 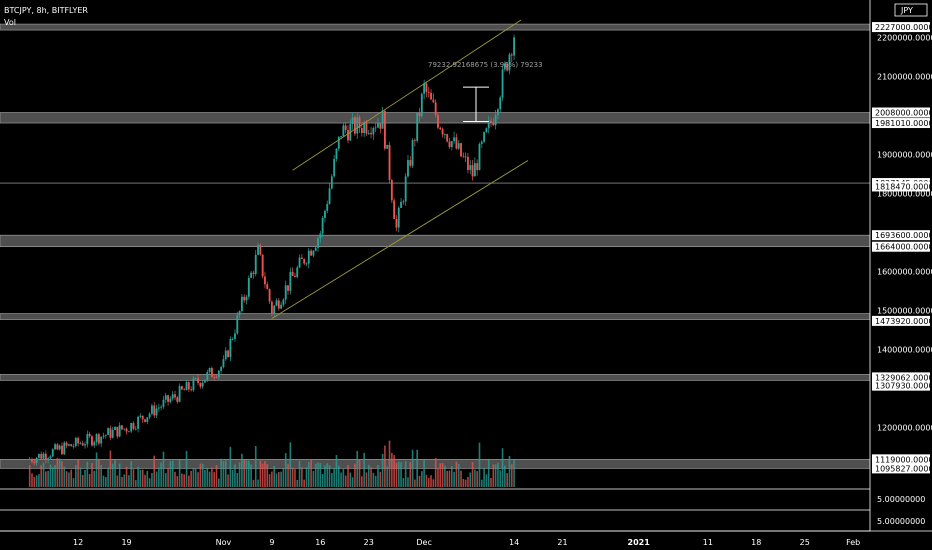 I want to click on y-tick-label: 1200000.00000000, so click(x=904, y=428).